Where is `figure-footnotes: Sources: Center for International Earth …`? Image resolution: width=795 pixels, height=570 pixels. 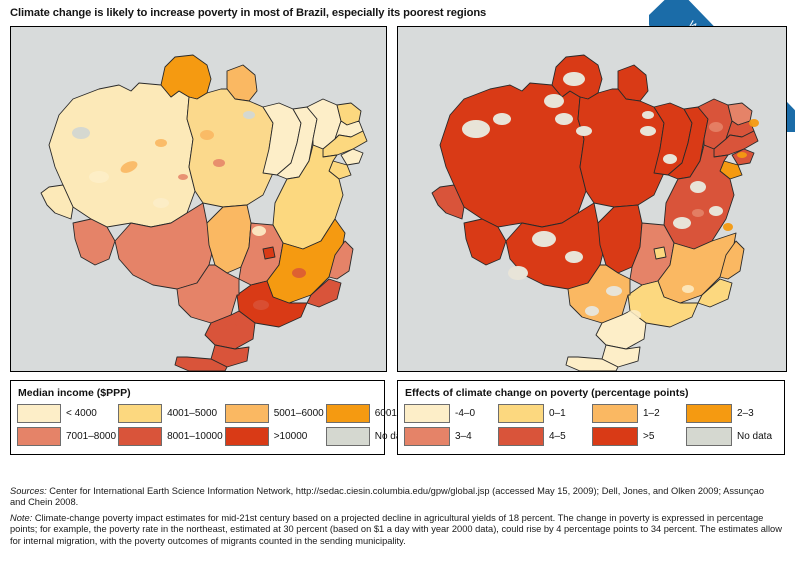 figure-footnotes: Sources: Center for International Earth … is located at coordinates (399, 518).